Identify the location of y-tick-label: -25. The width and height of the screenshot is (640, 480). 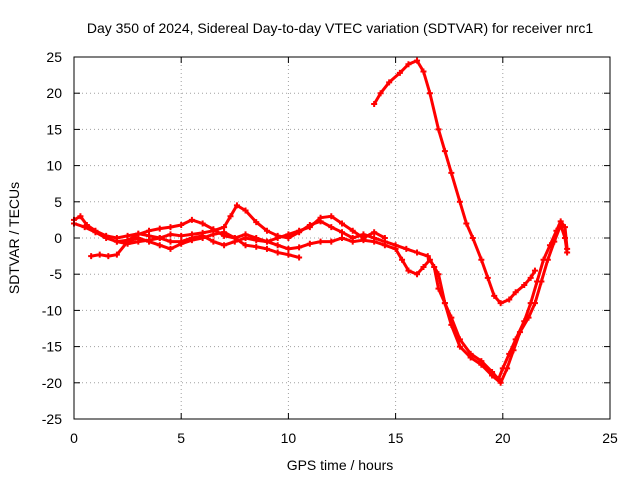
(52, 419).